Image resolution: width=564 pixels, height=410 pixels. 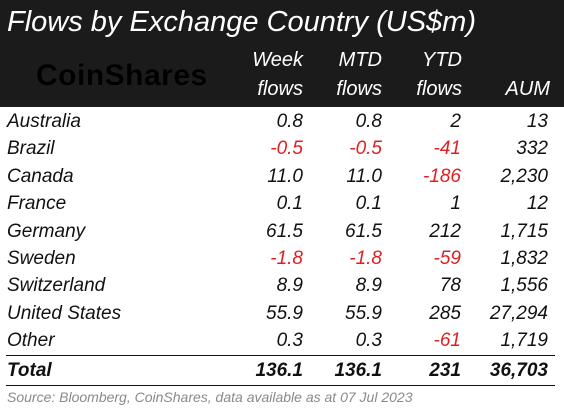 I want to click on mtd-flows-value: 0.3, so click(x=368, y=341).